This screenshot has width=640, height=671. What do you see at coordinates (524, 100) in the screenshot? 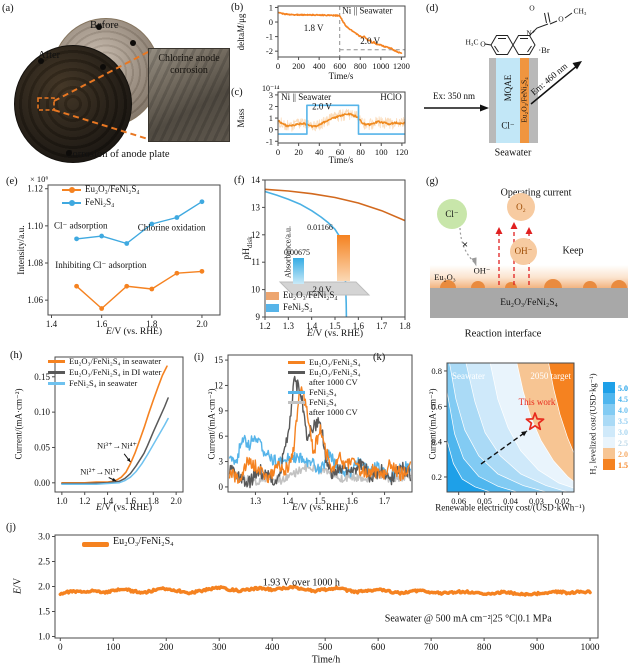
I see `catalyst-film-label: Eu₂O₃/FeNi₂S₄` at bounding box center [524, 100].